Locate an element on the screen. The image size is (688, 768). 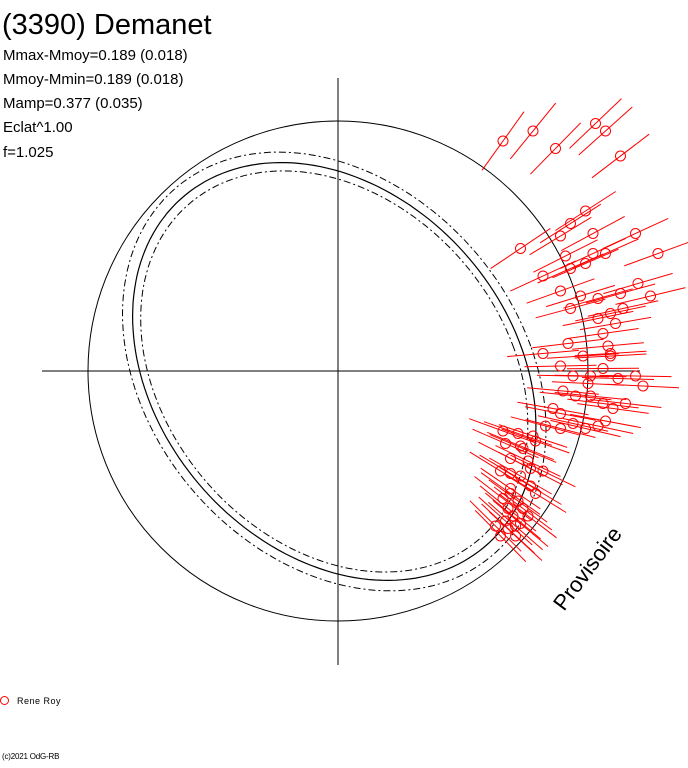
stat-brightness-exponent: Eclat^1.00 is located at coordinates (38, 127).